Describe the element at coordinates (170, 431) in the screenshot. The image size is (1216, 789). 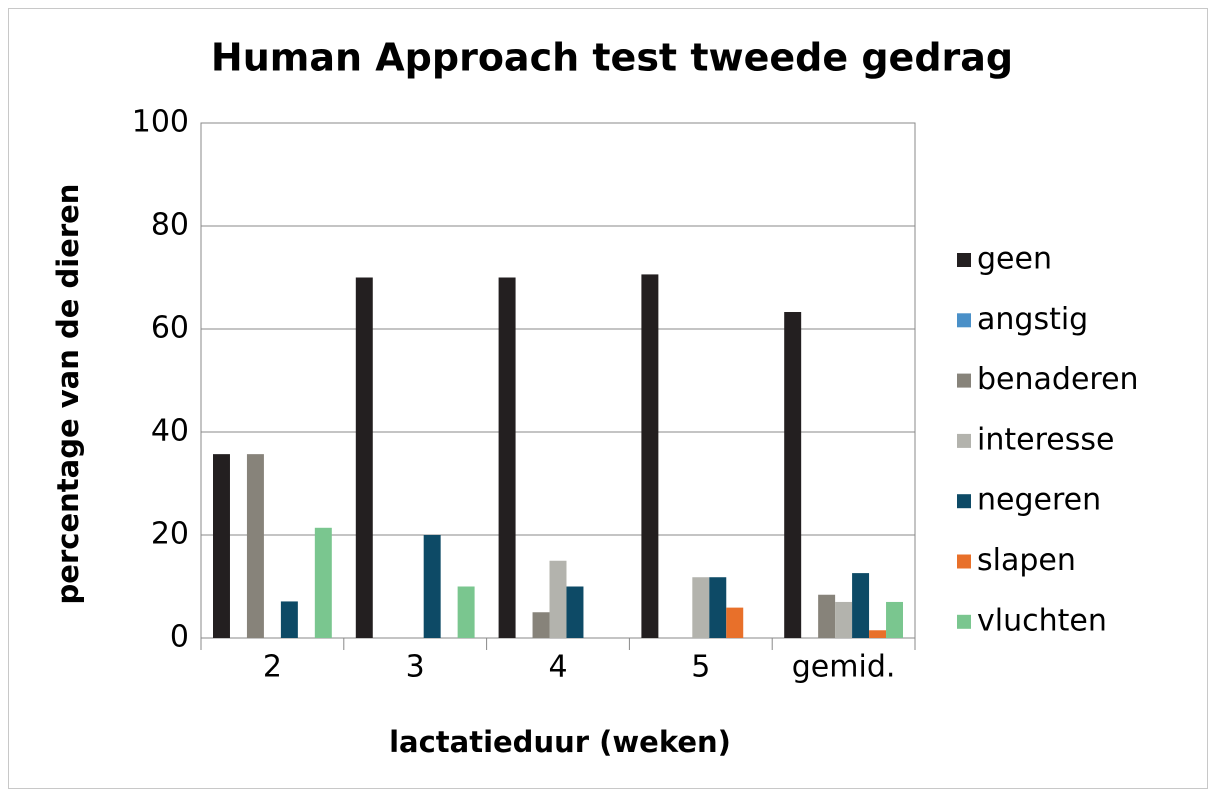
I see `y-tick-label: 40` at that location.